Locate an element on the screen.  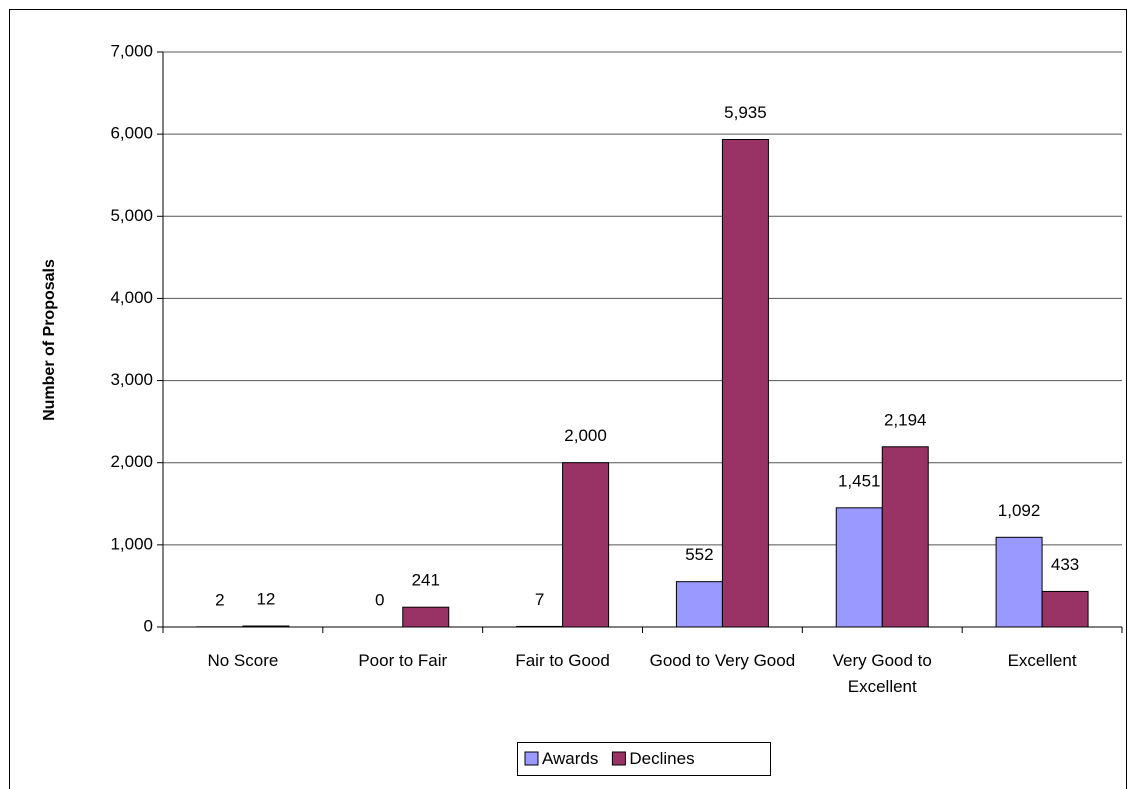
y-tick-label: 5,000 is located at coordinates (131, 215).